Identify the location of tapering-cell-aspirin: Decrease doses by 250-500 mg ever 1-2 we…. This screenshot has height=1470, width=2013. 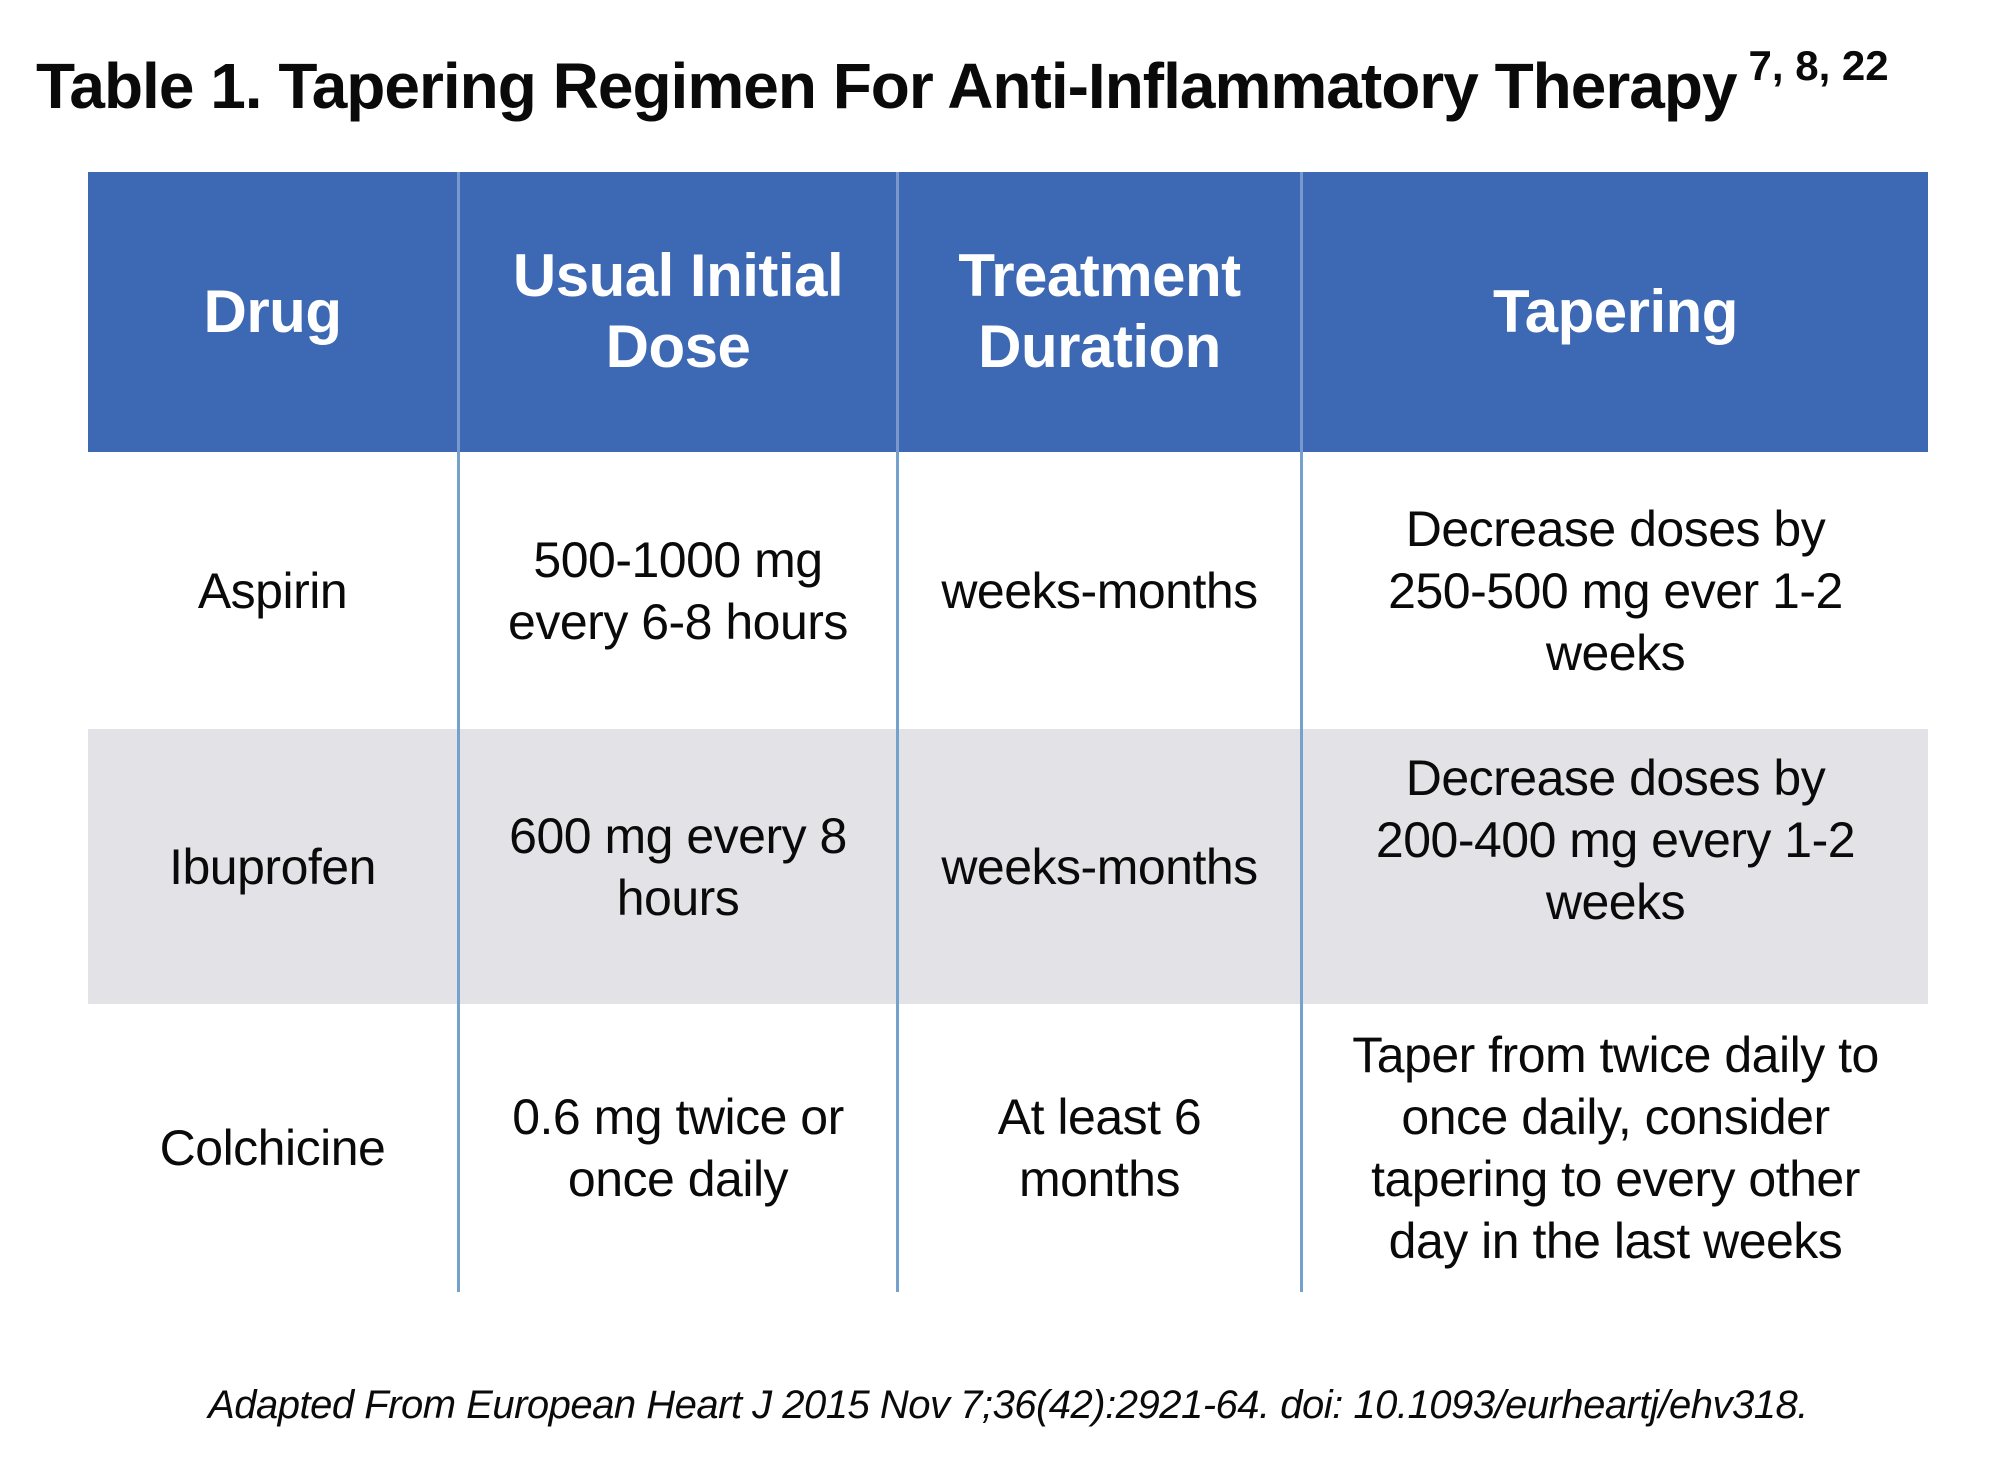
(1615, 590).